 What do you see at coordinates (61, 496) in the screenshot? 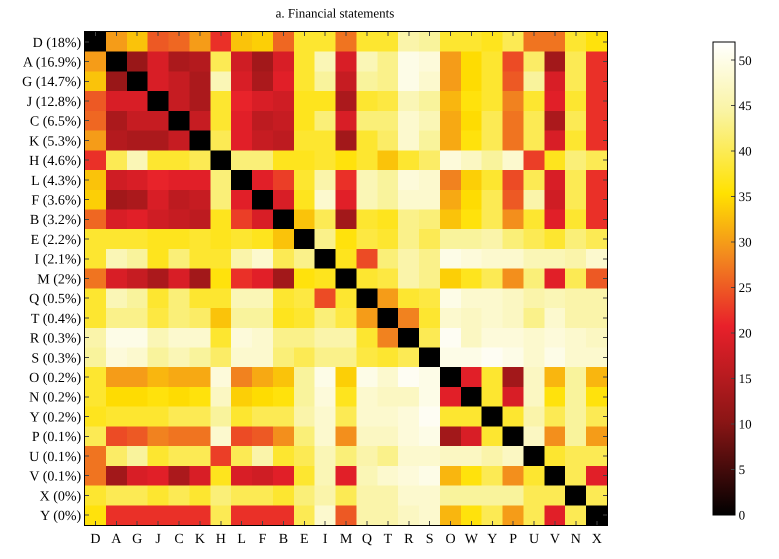
I see `y-tick-label: X (0%)` at bounding box center [61, 496].